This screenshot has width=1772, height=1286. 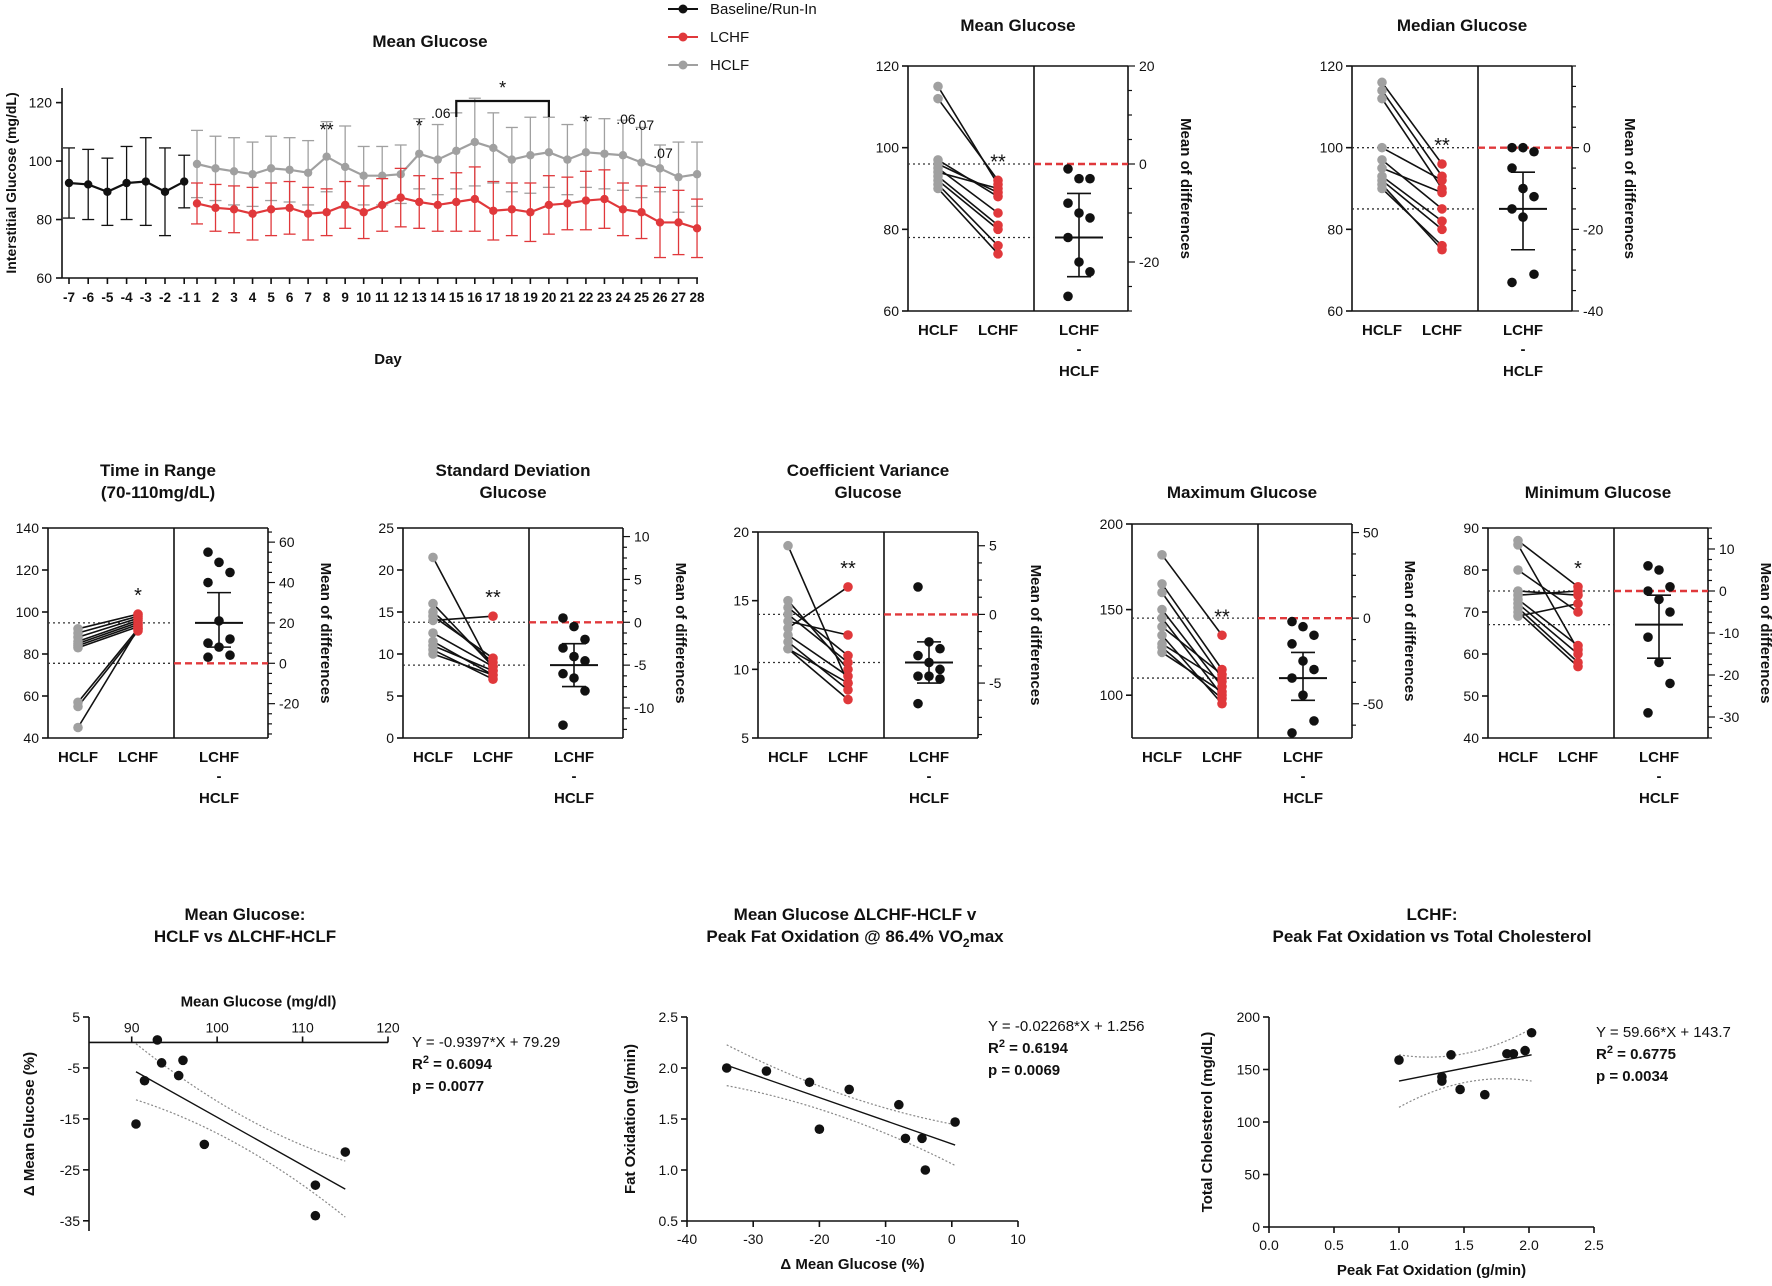 What do you see at coordinates (76, 1017) in the screenshot?
I see `y-tick-label: 5` at bounding box center [76, 1017].